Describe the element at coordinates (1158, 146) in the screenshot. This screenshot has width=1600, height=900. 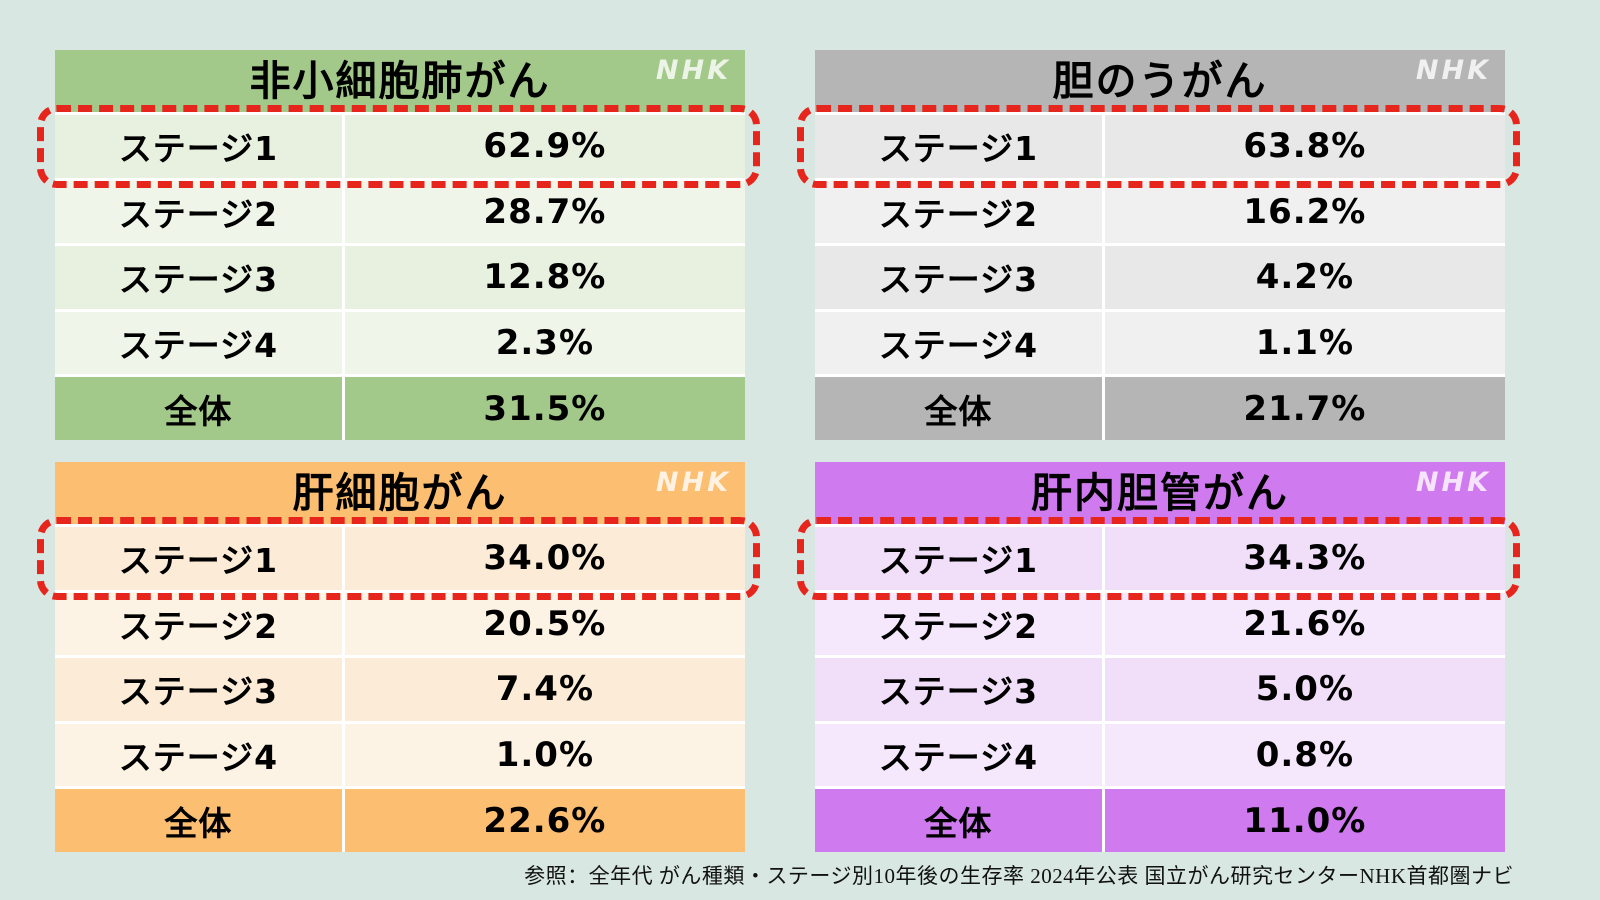
I see `table-row-stage1: ステージ1 63.8%` at that location.